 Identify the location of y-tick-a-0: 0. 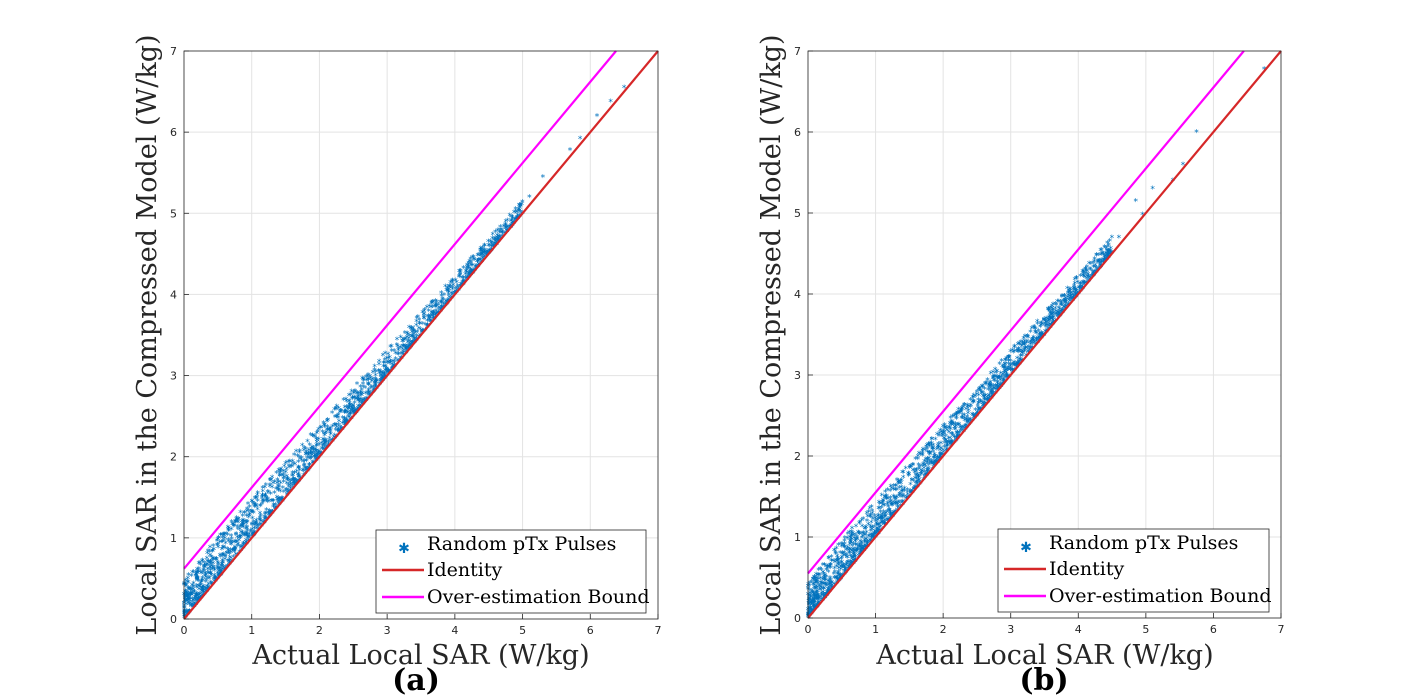
(173, 619).